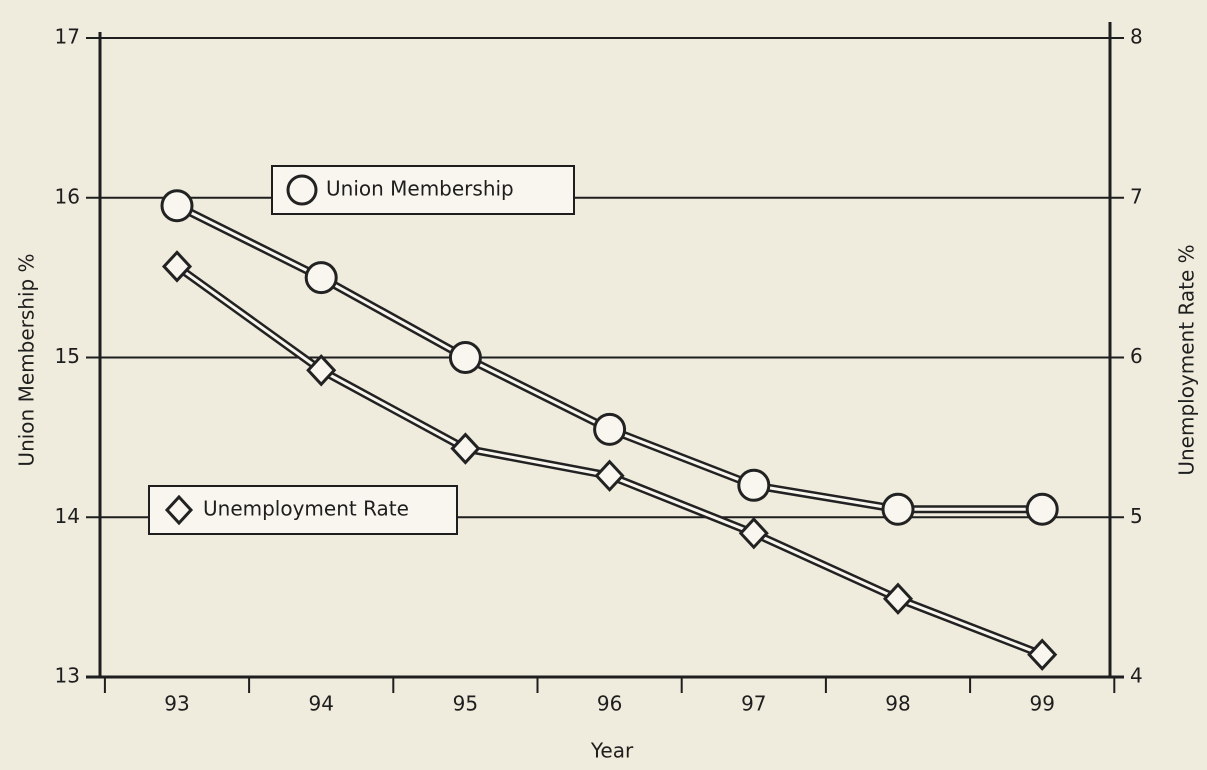  I want to click on x-tick-label: 97, so click(753, 704).